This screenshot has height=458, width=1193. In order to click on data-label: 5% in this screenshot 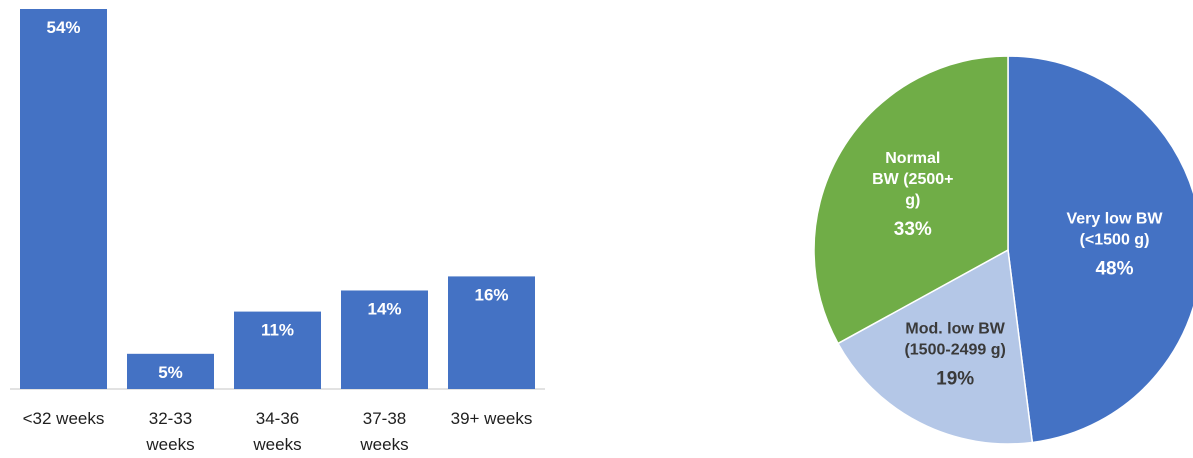, I will do `click(170, 372)`.